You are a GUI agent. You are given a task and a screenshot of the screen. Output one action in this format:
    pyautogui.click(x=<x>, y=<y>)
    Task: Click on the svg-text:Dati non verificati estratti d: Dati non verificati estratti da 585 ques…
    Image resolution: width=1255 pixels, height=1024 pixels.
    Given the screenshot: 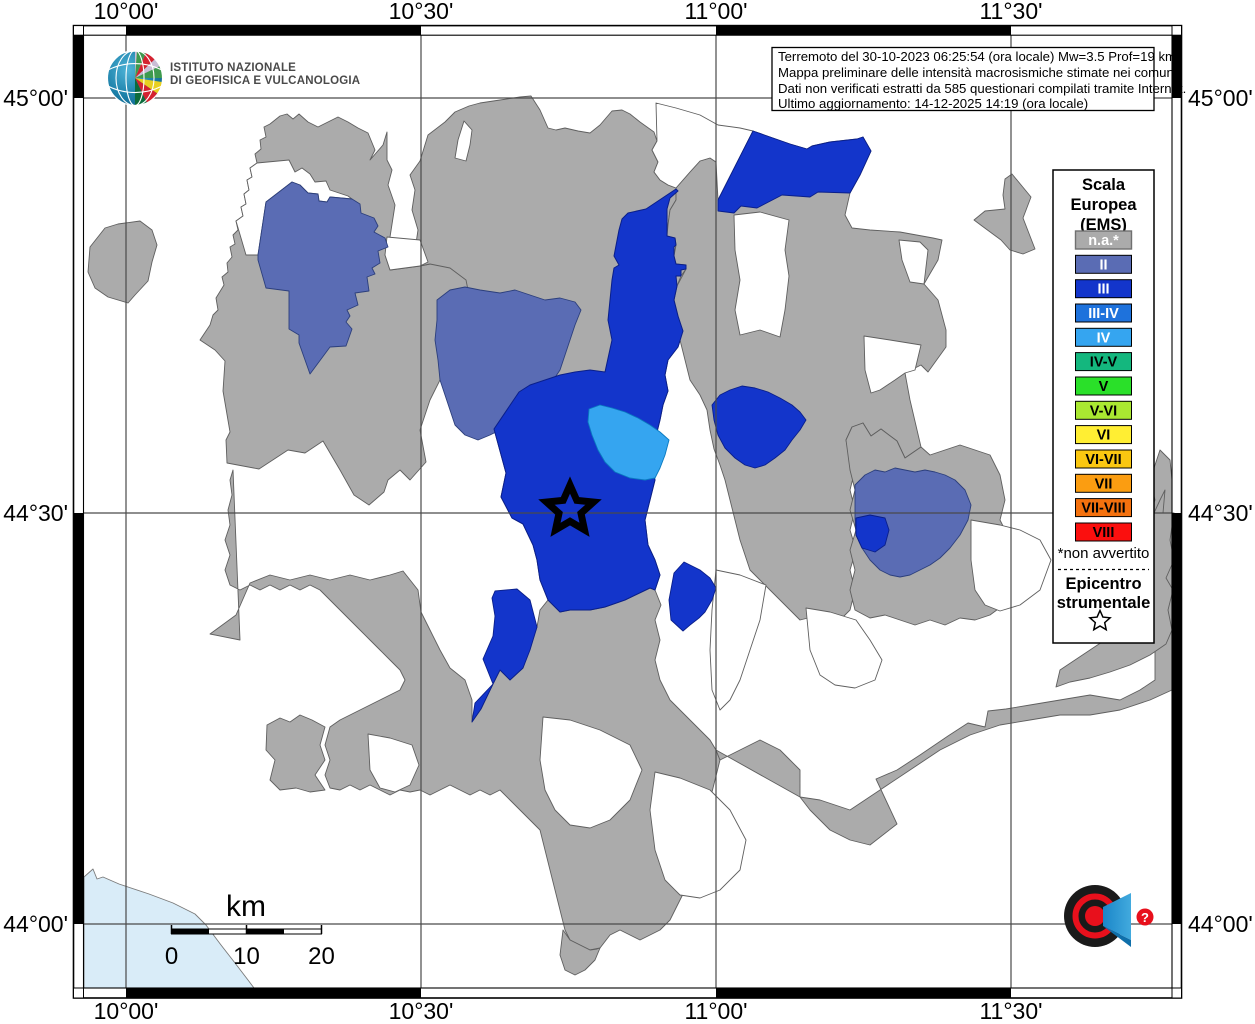 What is the action you would take?
    pyautogui.click(x=982, y=88)
    